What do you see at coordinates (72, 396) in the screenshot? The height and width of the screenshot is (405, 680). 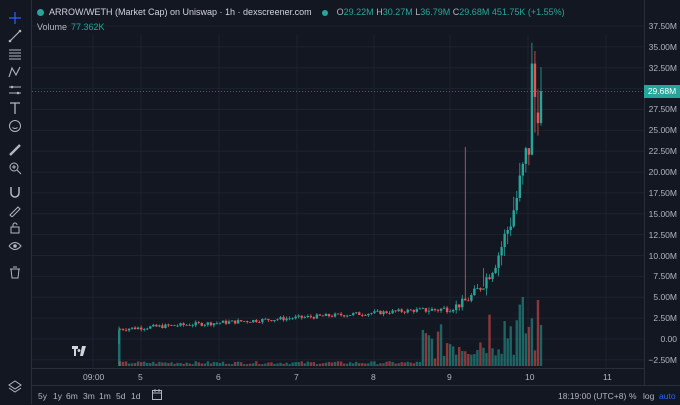 I see `range-6m: 6m` at bounding box center [72, 396].